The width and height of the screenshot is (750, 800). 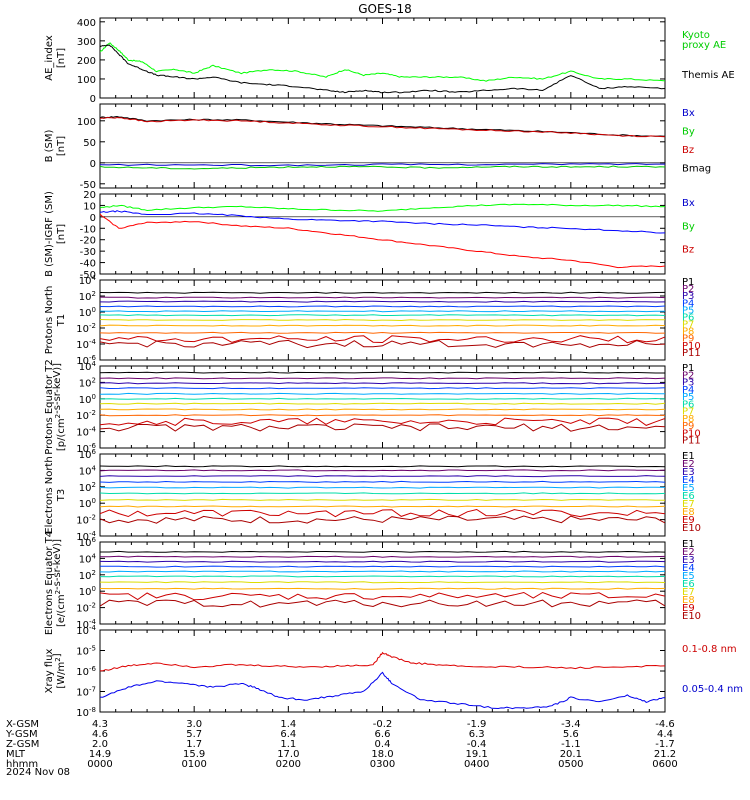 I want to click on time-row-value: 5.7, so click(x=194, y=734).